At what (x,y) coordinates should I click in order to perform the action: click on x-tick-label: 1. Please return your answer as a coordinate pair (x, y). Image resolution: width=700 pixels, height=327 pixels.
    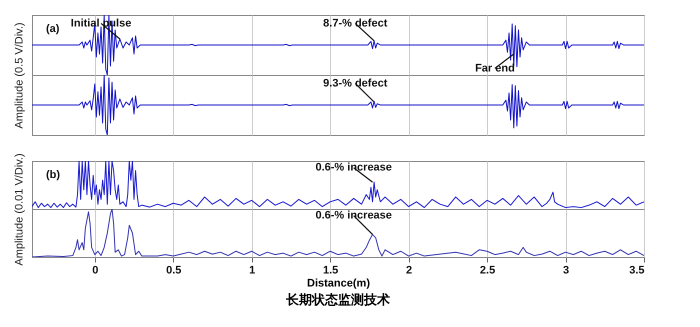
    Looking at the image, I should click on (252, 270).